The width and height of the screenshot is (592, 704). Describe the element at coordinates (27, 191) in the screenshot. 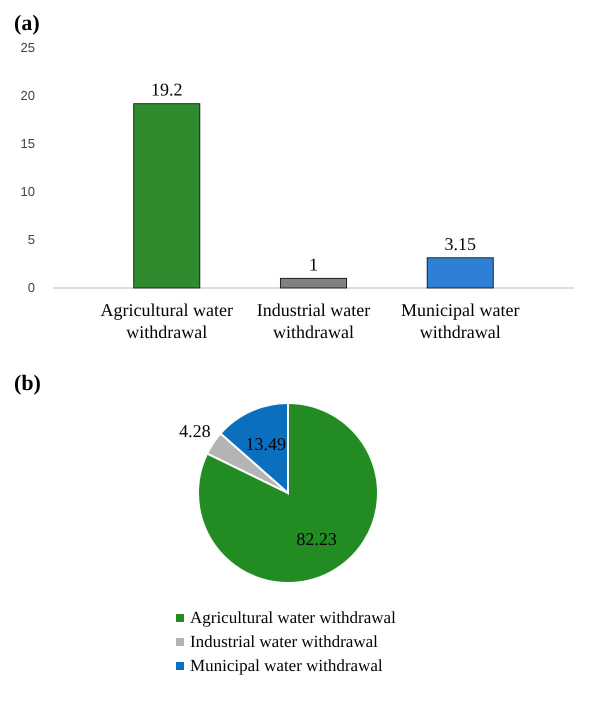

I see `y-tick-label: 10` at that location.